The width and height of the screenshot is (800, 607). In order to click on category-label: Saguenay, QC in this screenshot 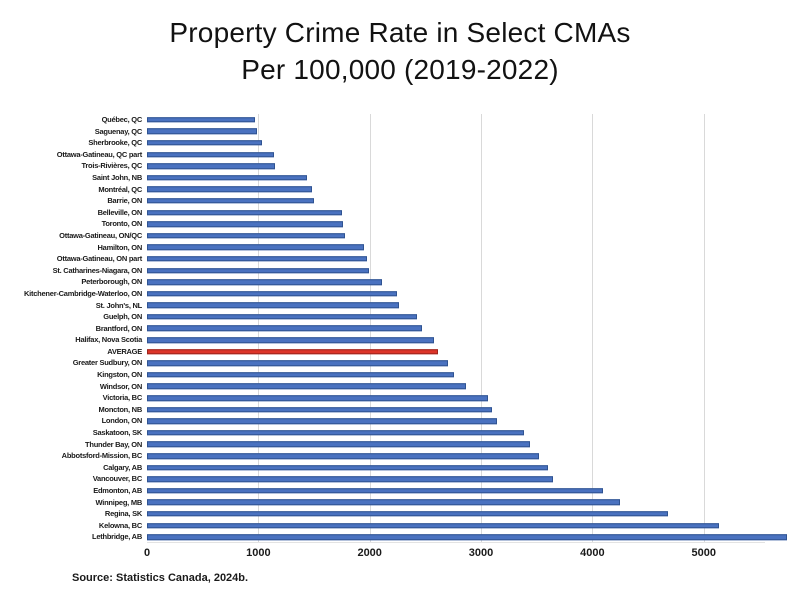, I will do `click(118, 131)`.